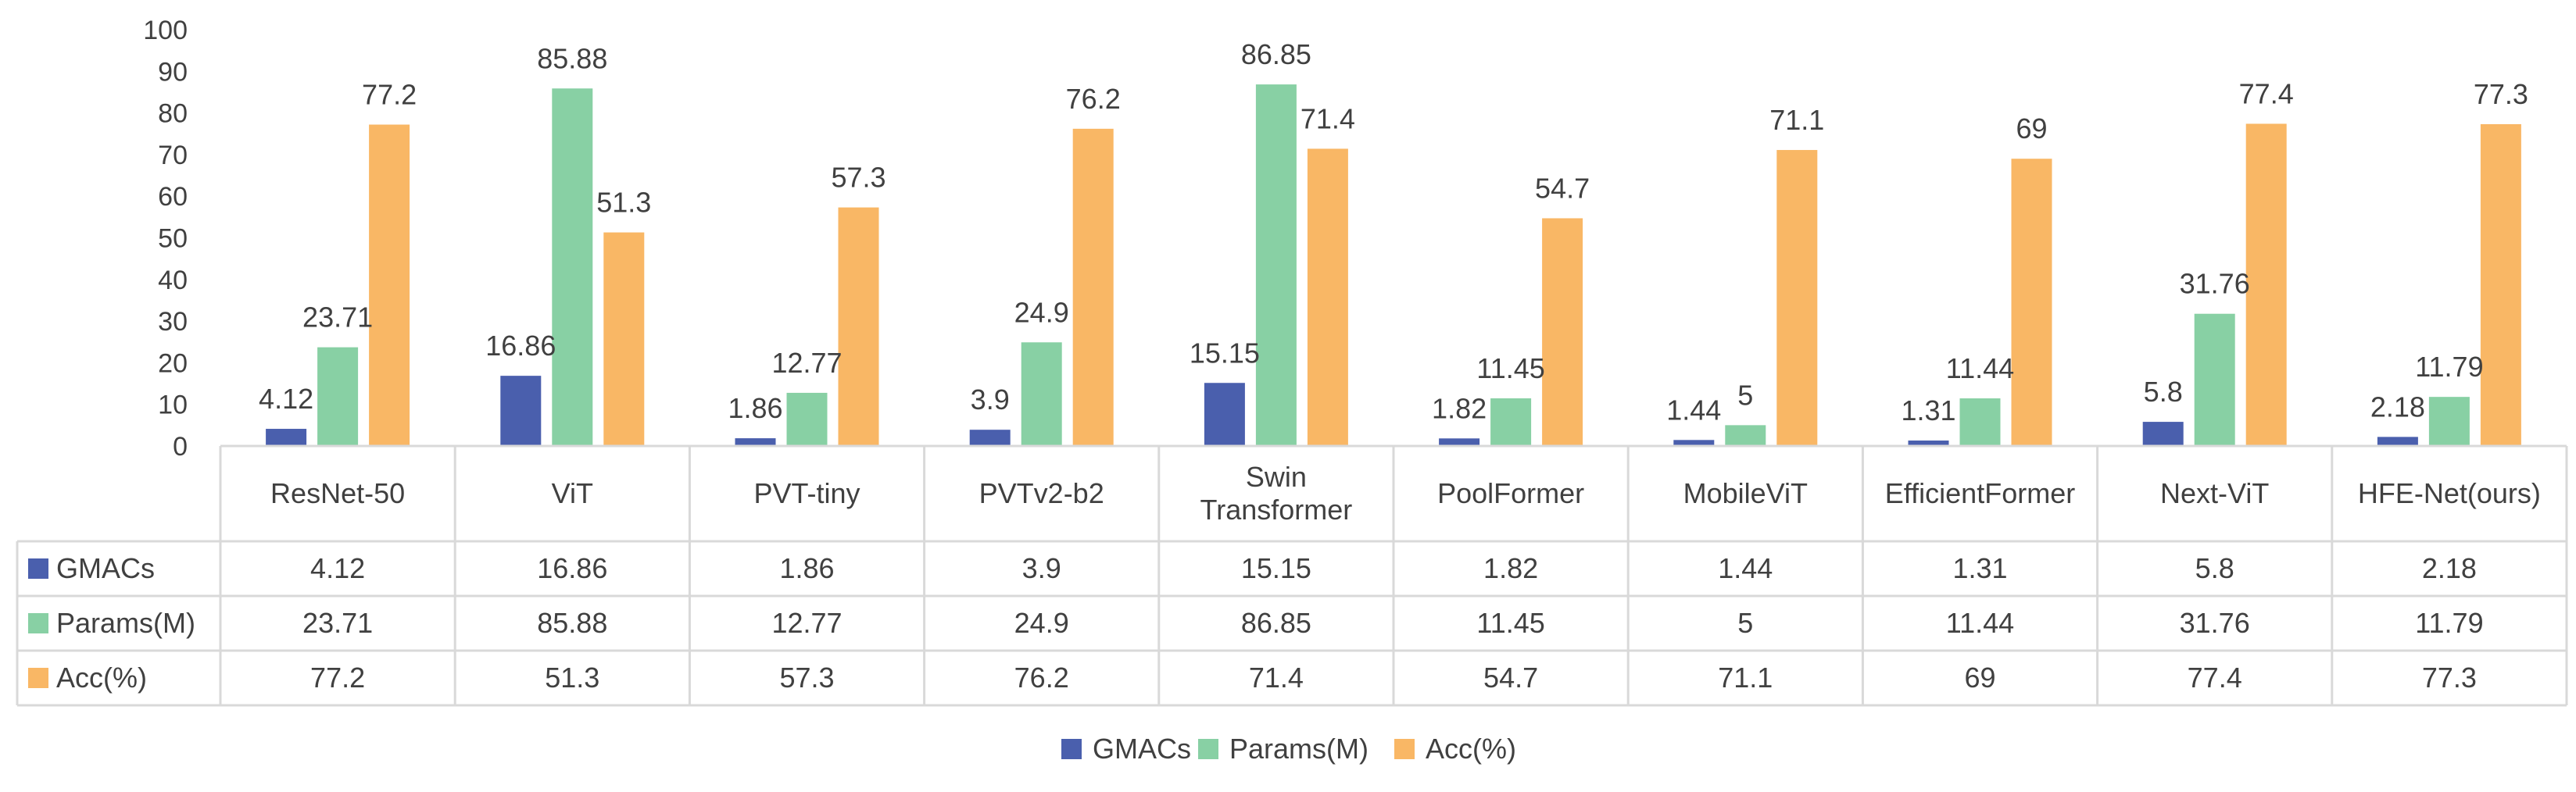  Describe the element at coordinates (1041, 312) in the screenshot. I see `data-label: 24.9` at that location.